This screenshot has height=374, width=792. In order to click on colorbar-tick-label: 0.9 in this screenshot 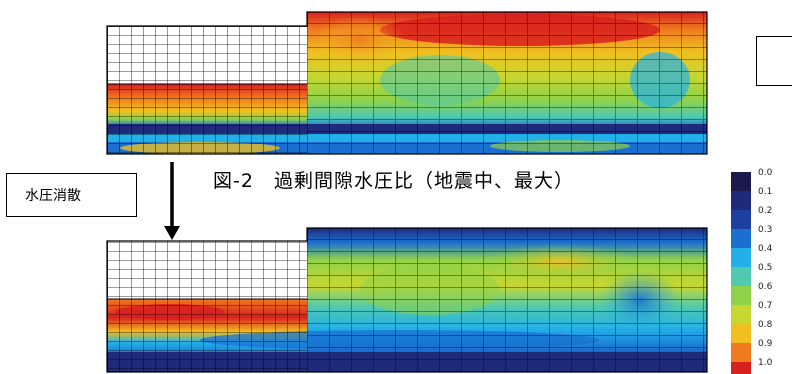, I will do `click(765, 344)`.